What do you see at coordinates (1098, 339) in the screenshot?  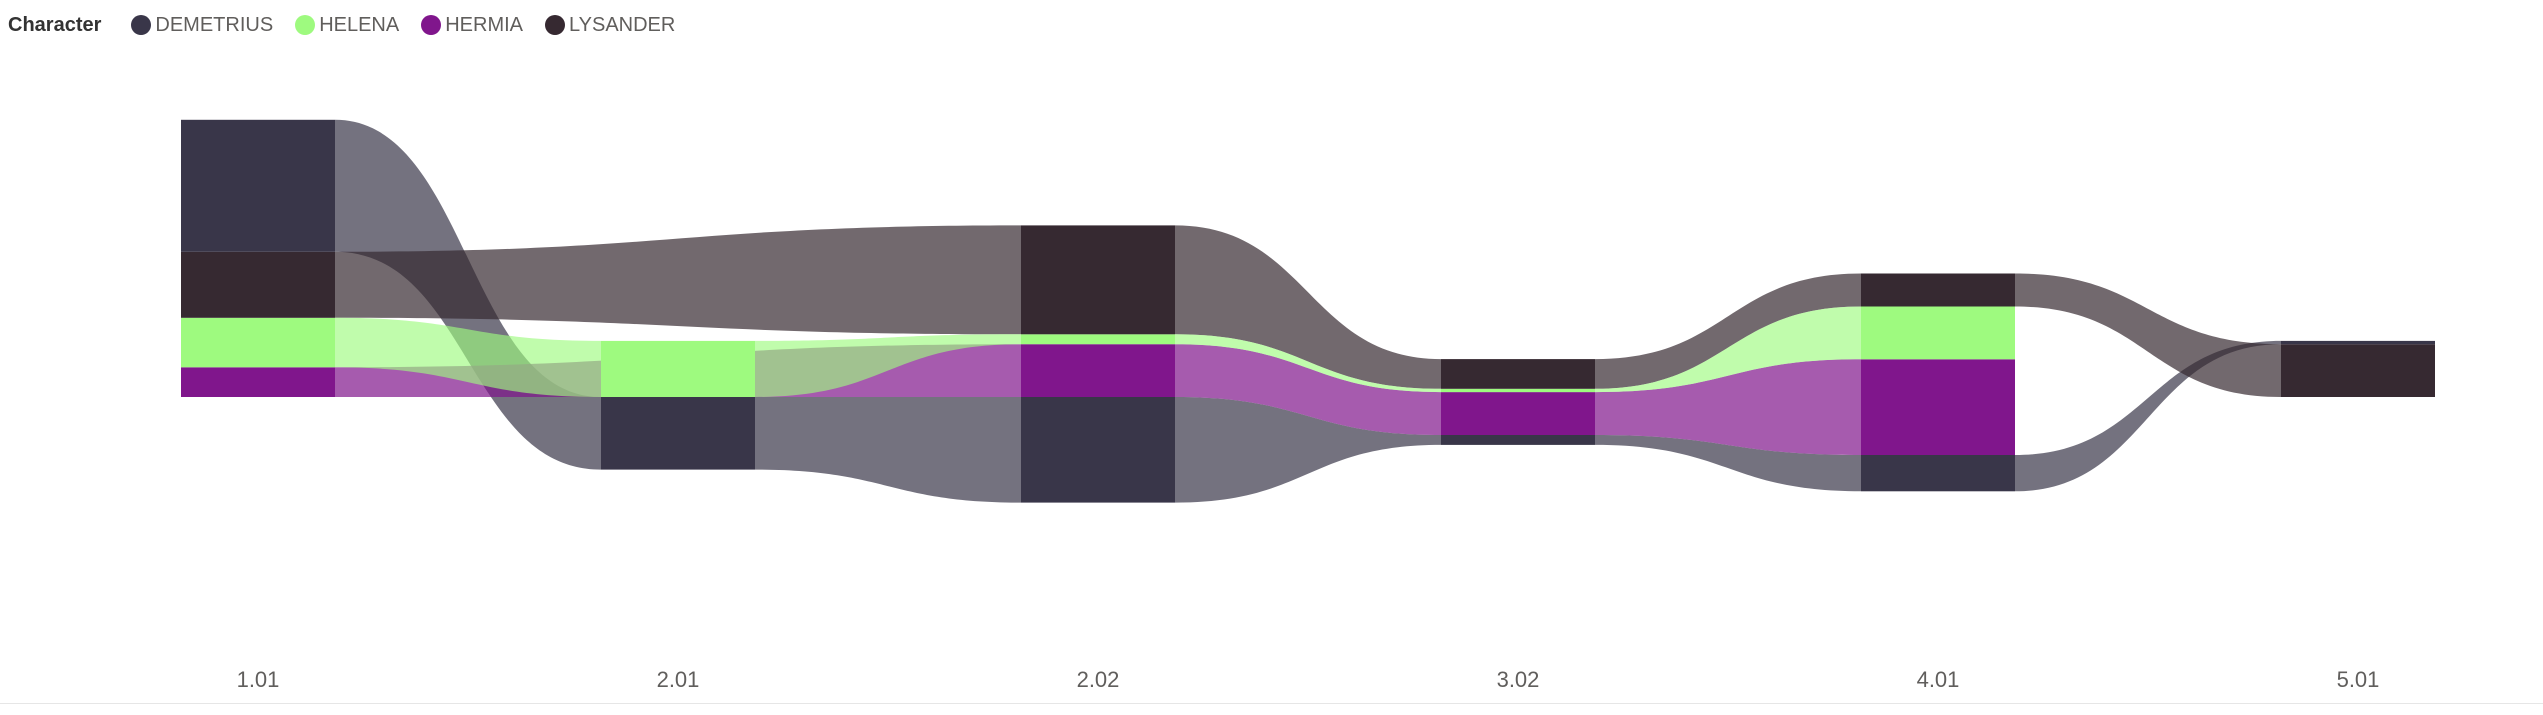 I see `bar-segment-helena-2.02` at bounding box center [1098, 339].